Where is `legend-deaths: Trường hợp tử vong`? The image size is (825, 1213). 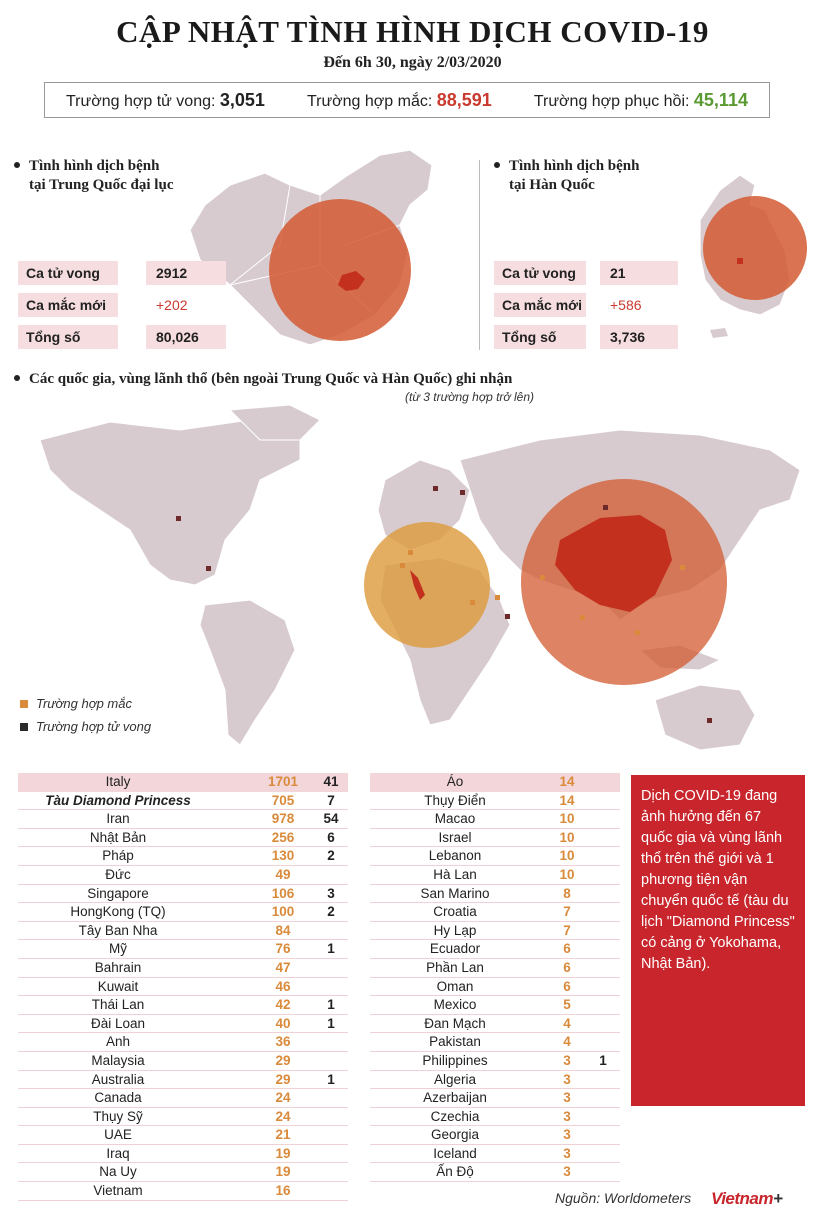 legend-deaths: Trường hợp tử vong is located at coordinates (85, 726).